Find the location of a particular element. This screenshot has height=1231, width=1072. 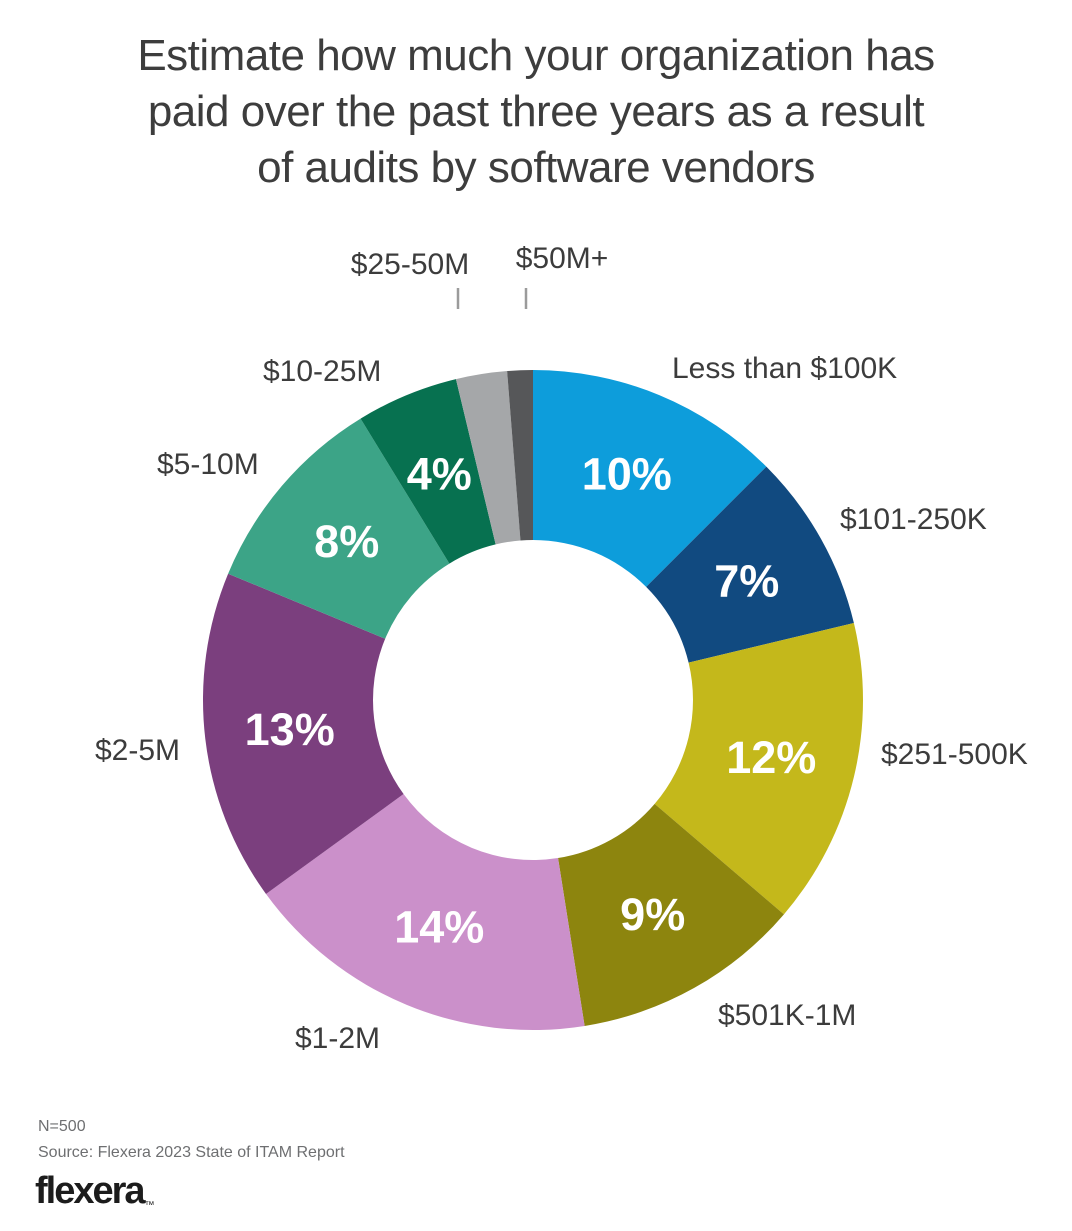

segment-label-25-50m: $25-50M is located at coordinates (410, 264).